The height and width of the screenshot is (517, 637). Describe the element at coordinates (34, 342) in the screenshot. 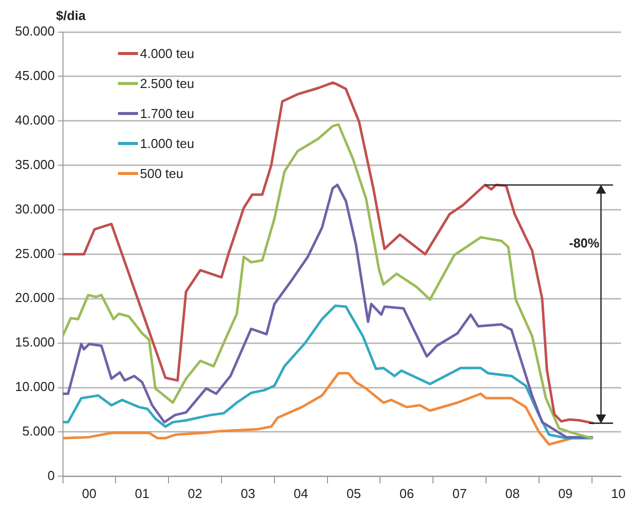

I see `y-tick-label: 15.000` at that location.